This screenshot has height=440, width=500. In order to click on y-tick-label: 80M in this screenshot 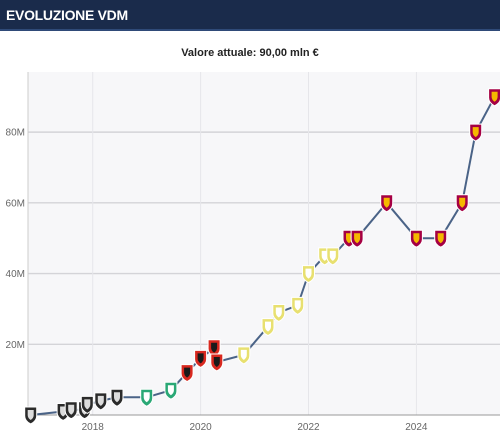, I will do `click(15, 133)`.